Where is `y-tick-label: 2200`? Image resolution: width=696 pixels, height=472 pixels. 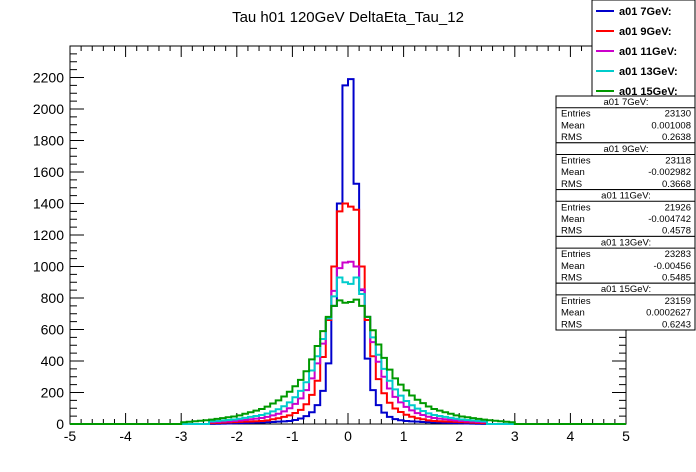 y-tick-label: 2200 is located at coordinates (48, 78).